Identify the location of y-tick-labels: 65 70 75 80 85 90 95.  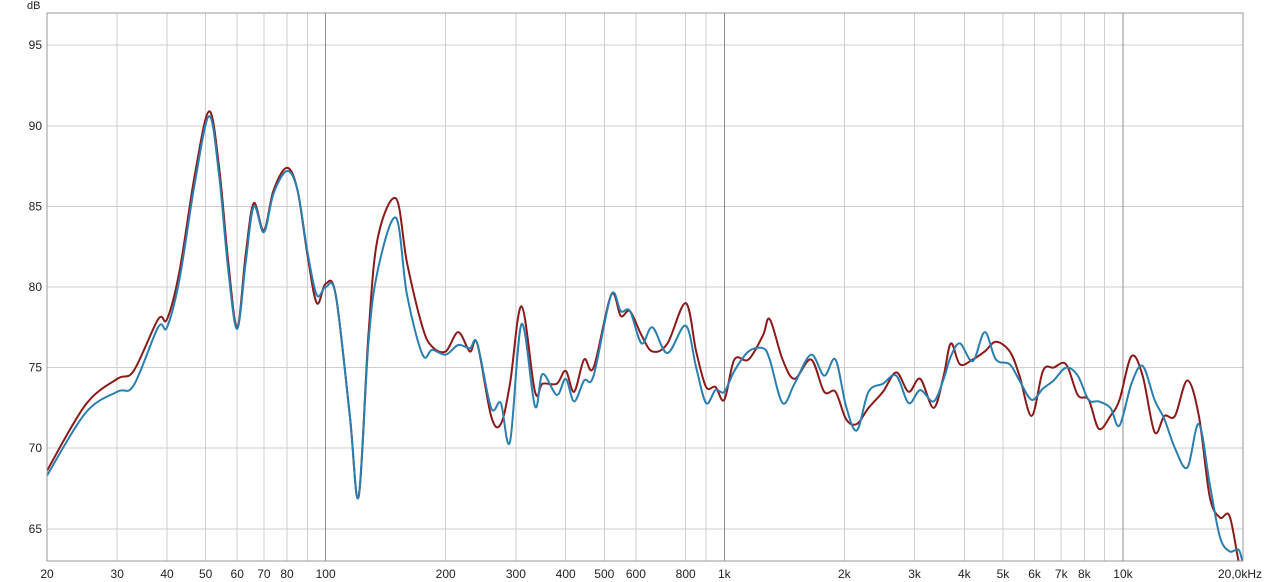
(36, 287).